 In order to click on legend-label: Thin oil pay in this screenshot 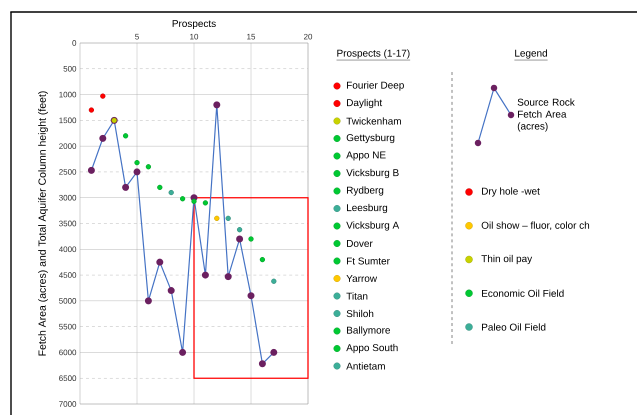, I will do `click(506, 259)`.